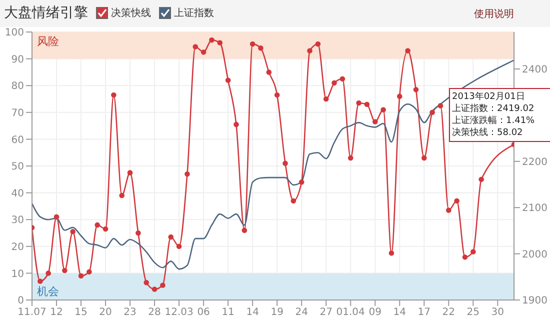  What do you see at coordinates (17, 167) in the screenshot?
I see `y-tick-label: 50` at bounding box center [17, 167].